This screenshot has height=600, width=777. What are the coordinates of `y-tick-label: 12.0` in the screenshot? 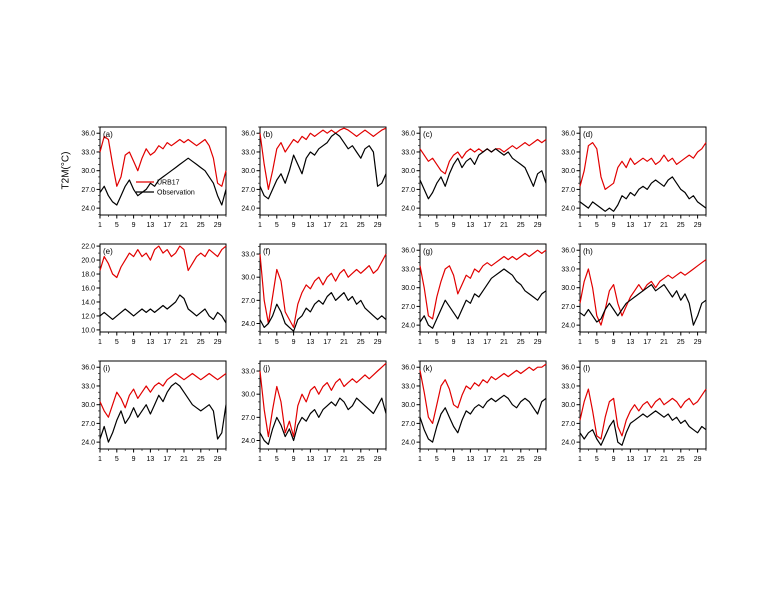 It's located at (88, 316).